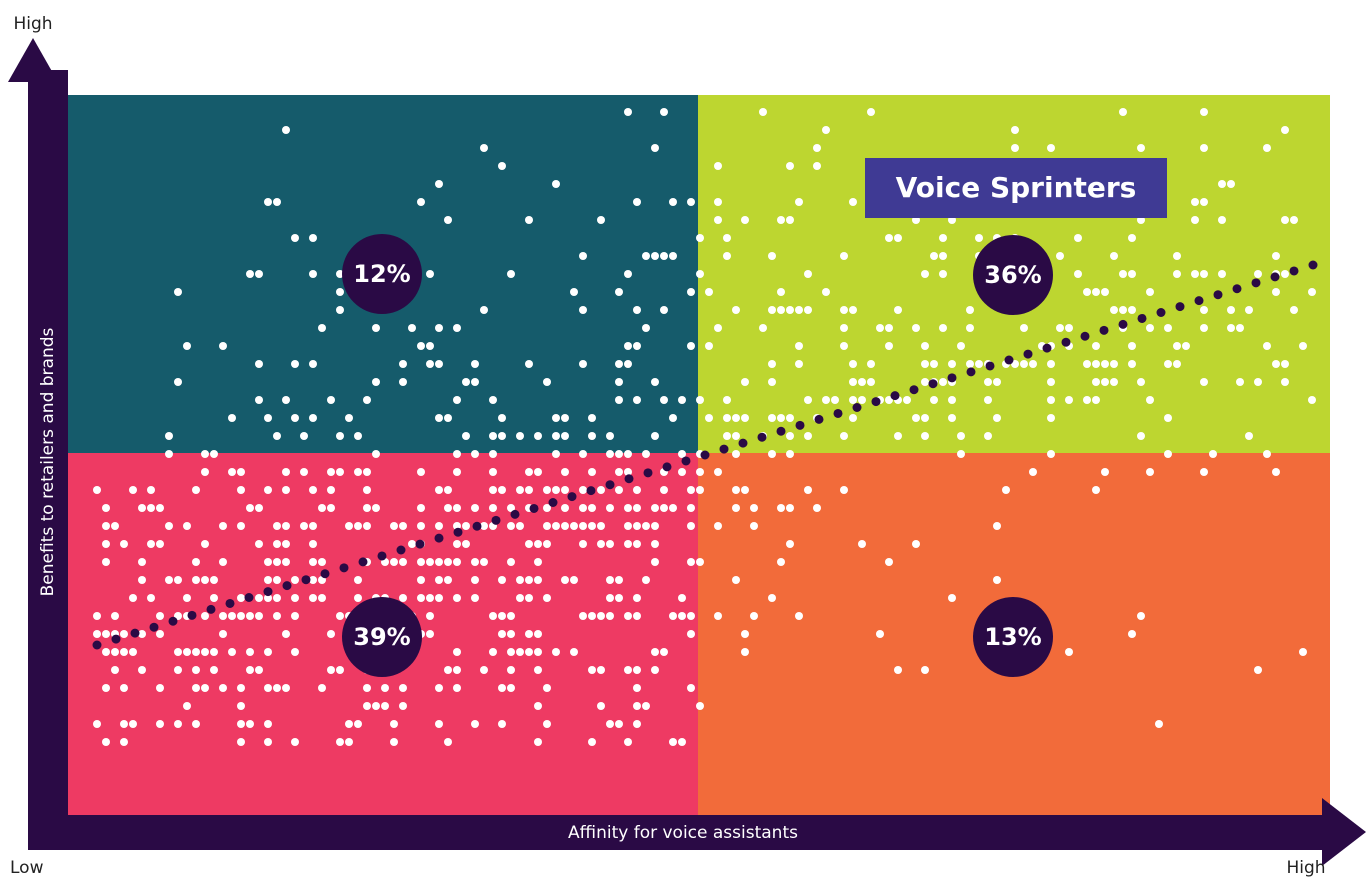 This screenshot has height=878, width=1366. What do you see at coordinates (1013, 637) in the screenshot?
I see `badge` at bounding box center [1013, 637].